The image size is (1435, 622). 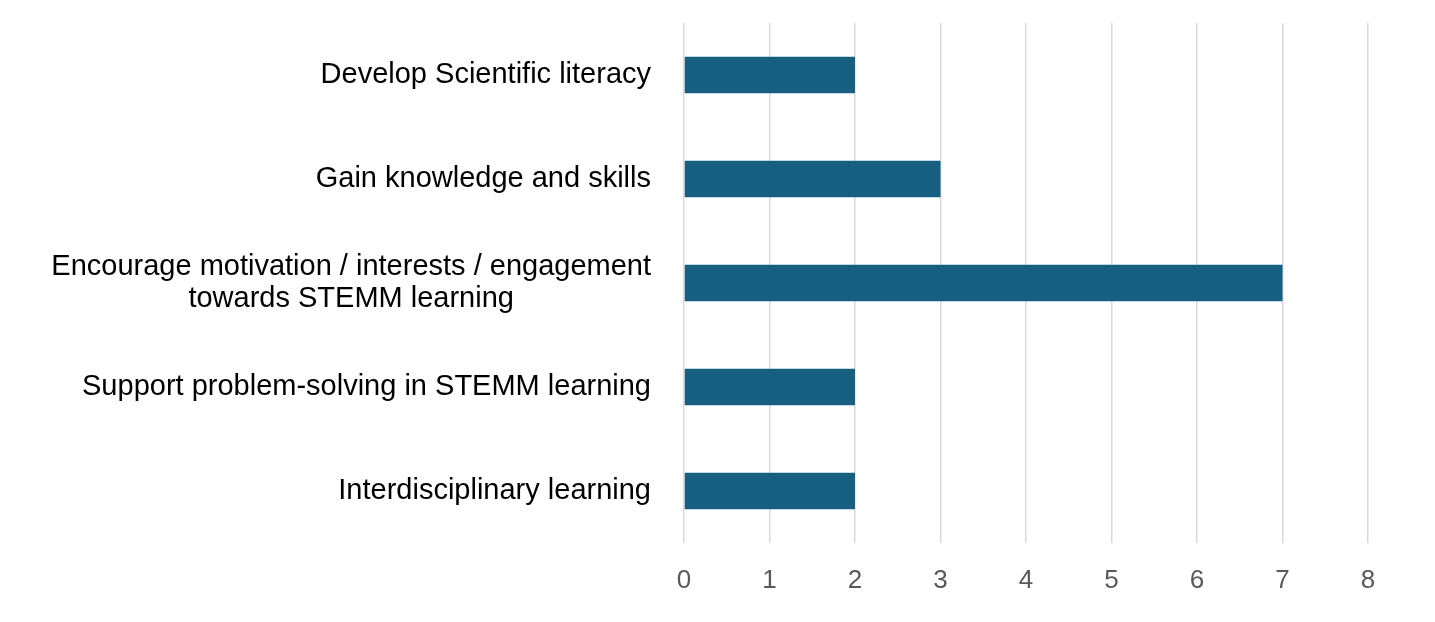 I want to click on x-tick-label: 0, so click(x=684, y=578).